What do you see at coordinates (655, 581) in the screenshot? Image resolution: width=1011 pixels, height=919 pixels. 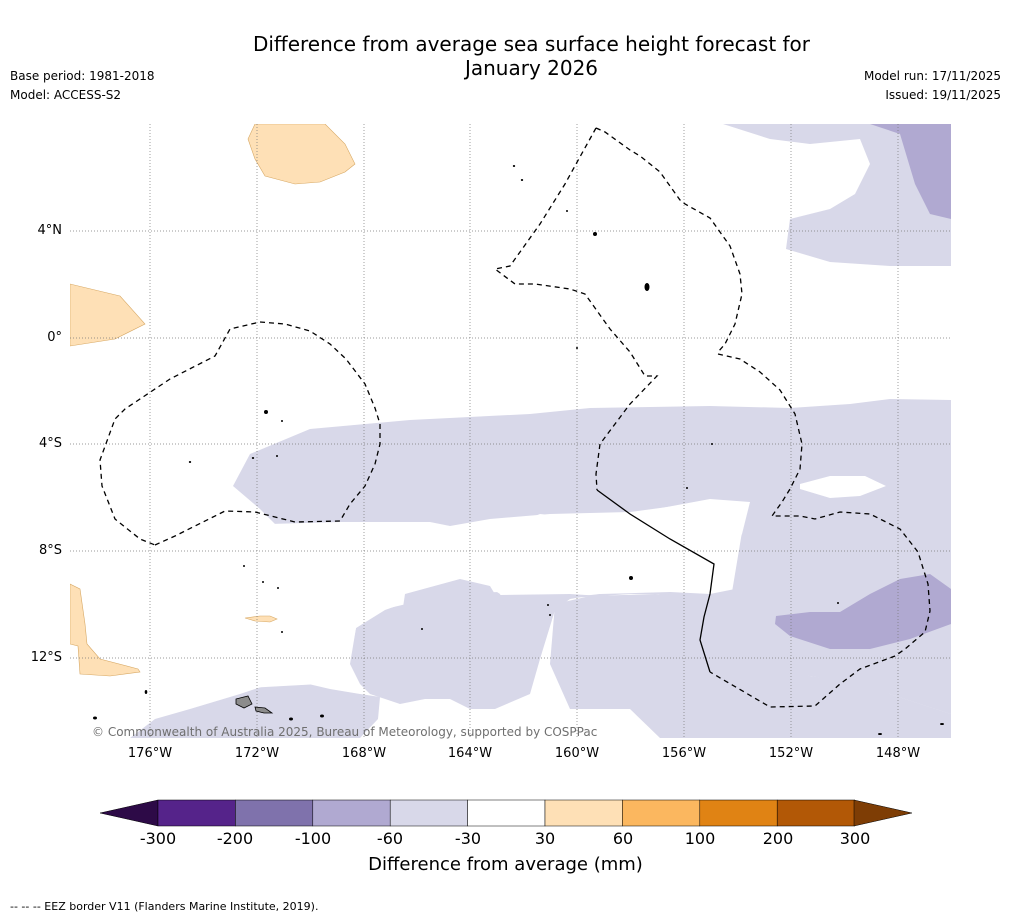 I see `eez-solid-border` at bounding box center [655, 581].